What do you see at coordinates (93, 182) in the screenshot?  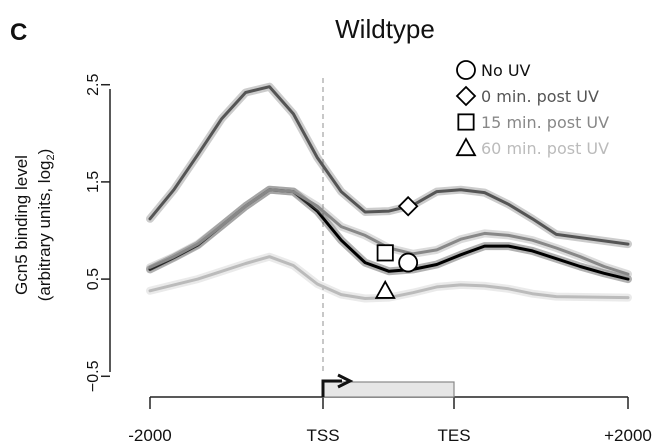 I see `y-tick-label: 1.5` at bounding box center [93, 182].